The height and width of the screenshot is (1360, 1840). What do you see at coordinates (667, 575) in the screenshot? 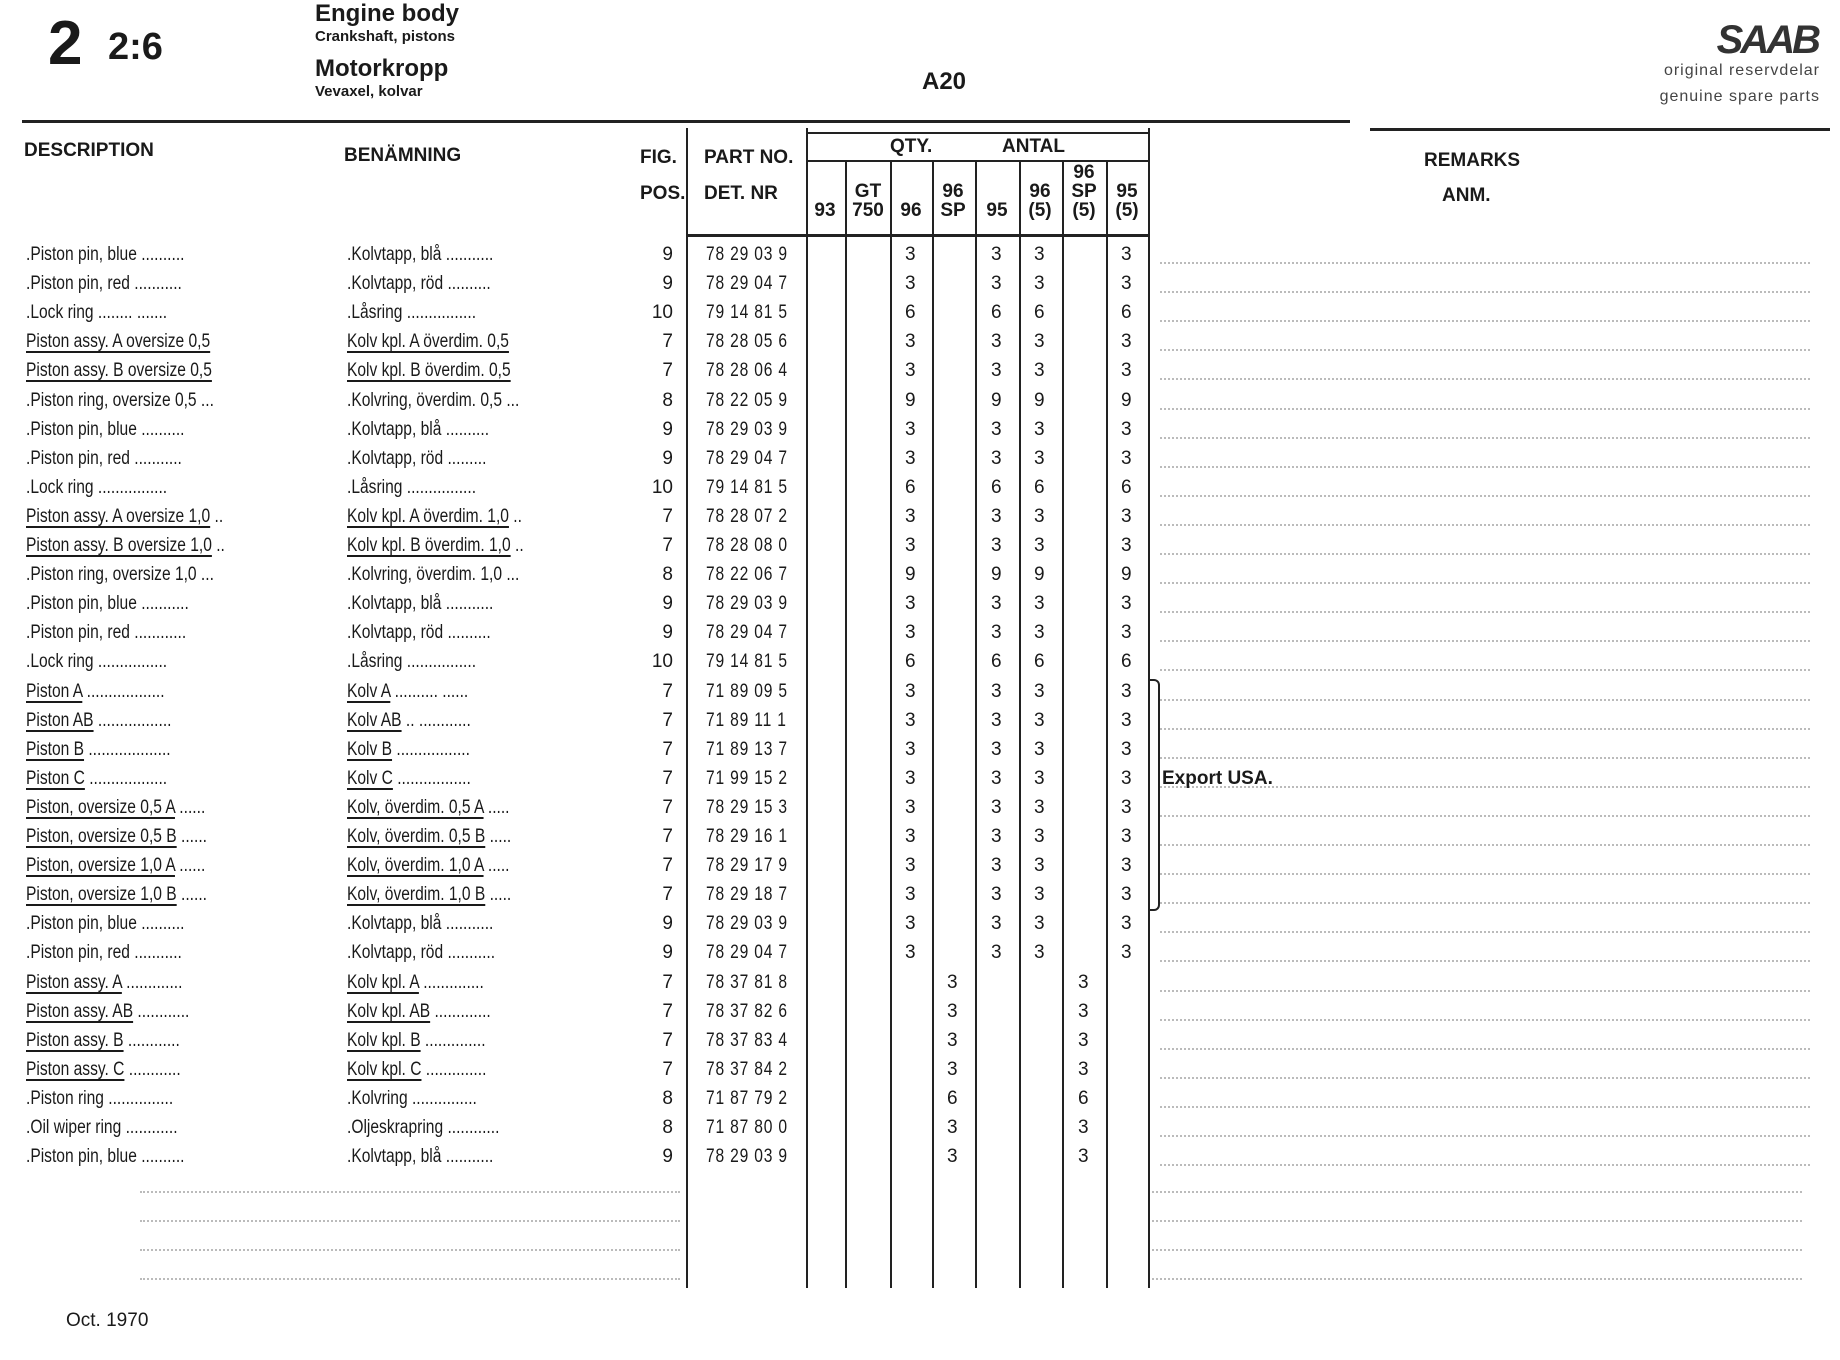
I see `fig-pos: 8` at bounding box center [667, 575].